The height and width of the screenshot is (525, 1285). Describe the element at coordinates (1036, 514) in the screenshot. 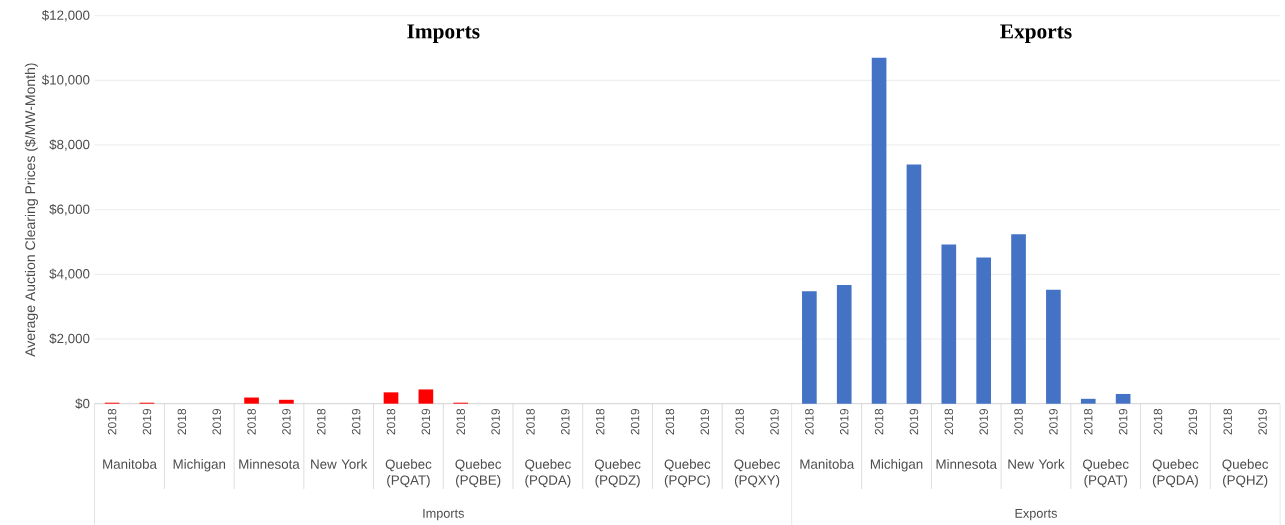

I see `text: Exports` at that location.